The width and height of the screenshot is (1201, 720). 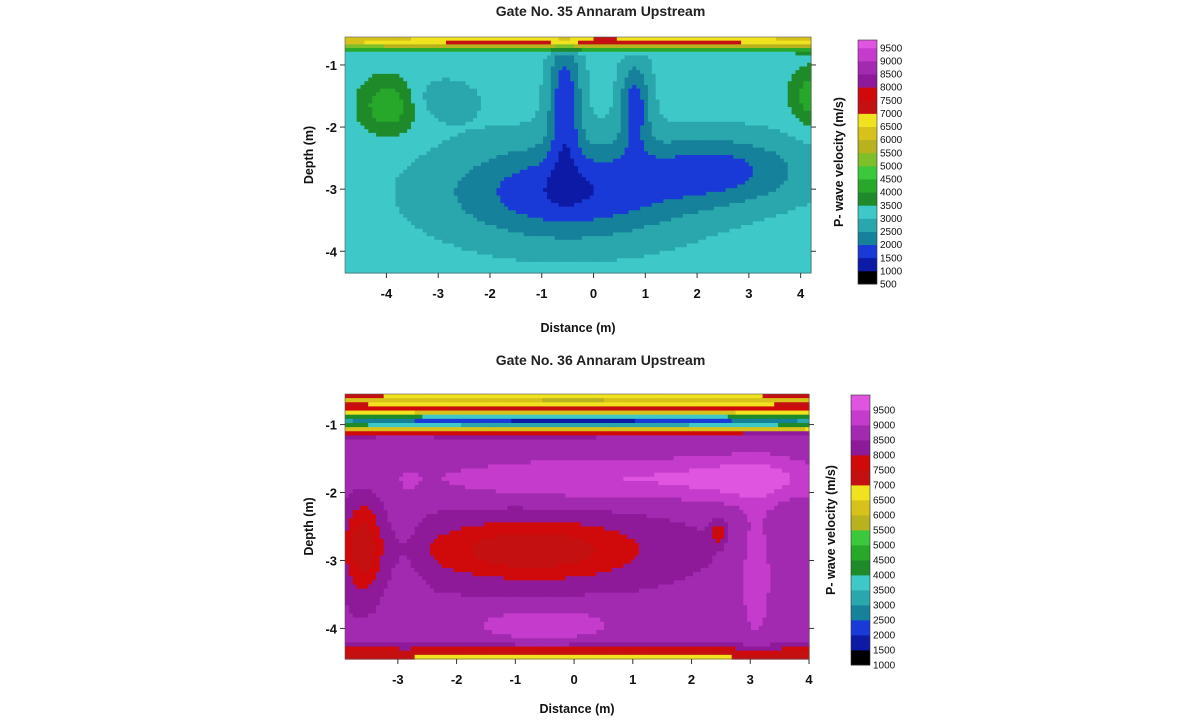 I want to click on y-tick-label: -4, so click(x=331, y=628).